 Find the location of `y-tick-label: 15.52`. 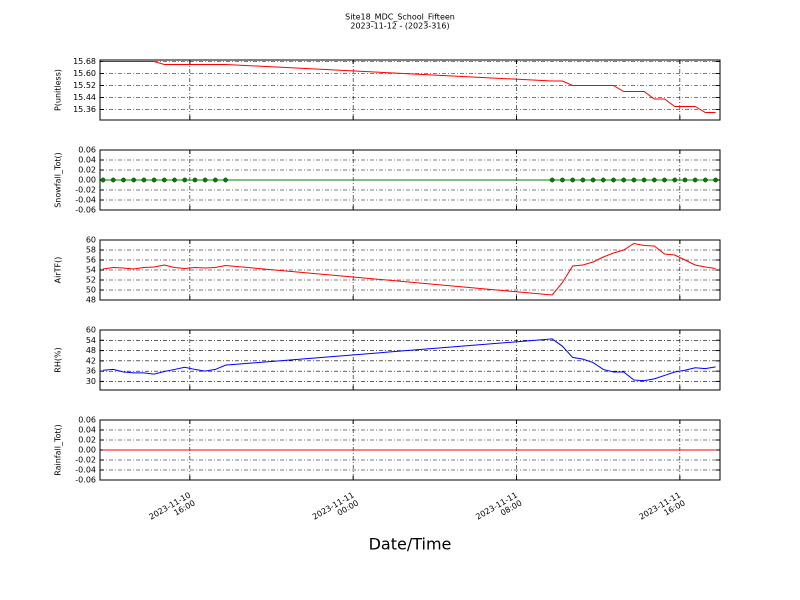

y-tick-label: 15.52 is located at coordinates (84, 85).